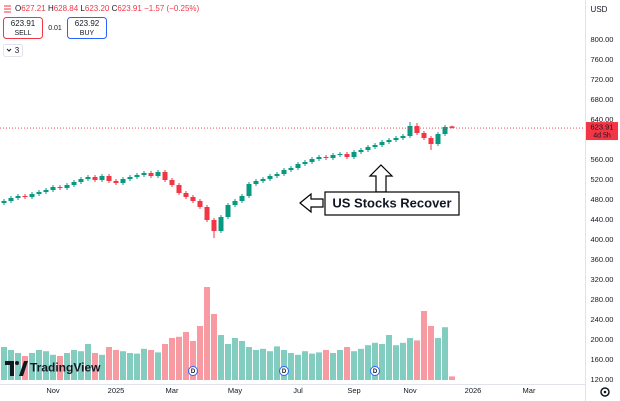 This screenshot has width=620, height=401. I want to click on x-tick-label: Mar, so click(172, 390).